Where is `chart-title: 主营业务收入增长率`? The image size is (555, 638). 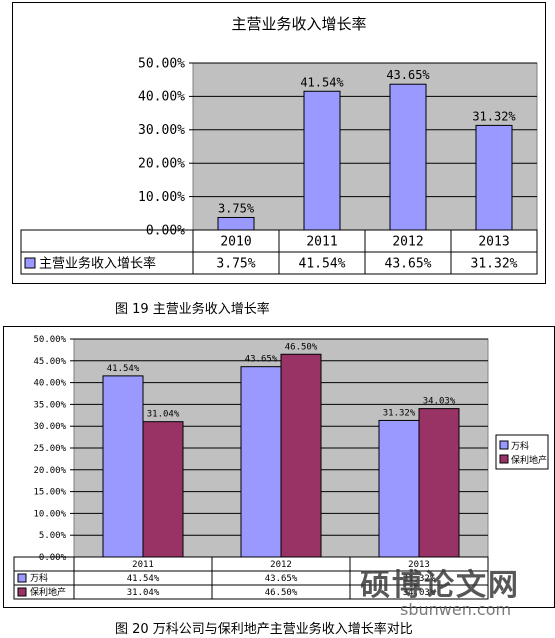 chart-title: 主营业务收入增长率 is located at coordinates (298, 24).